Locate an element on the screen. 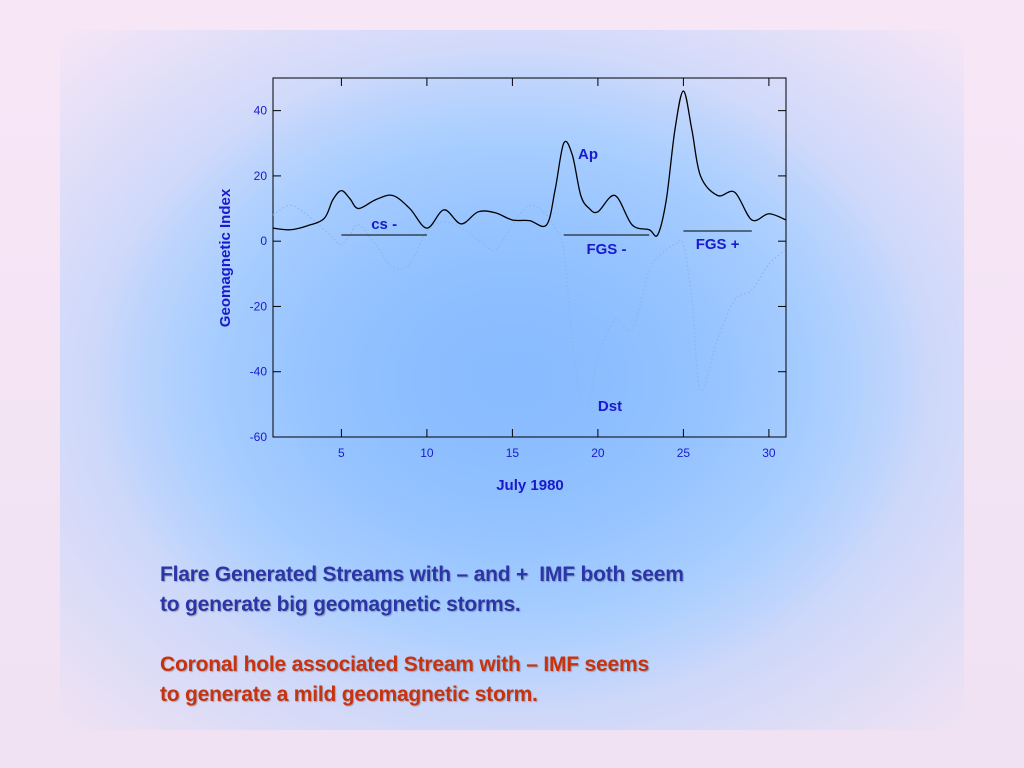  y-tick-label: -60 is located at coordinates (259, 437).